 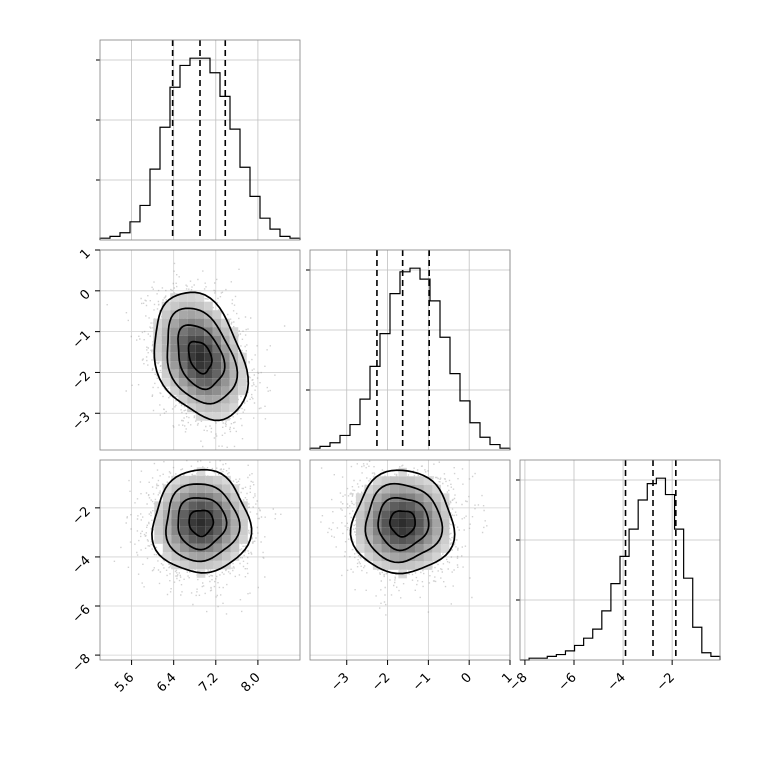 I want to click on x-tick-label: −4, so click(x=617, y=682).